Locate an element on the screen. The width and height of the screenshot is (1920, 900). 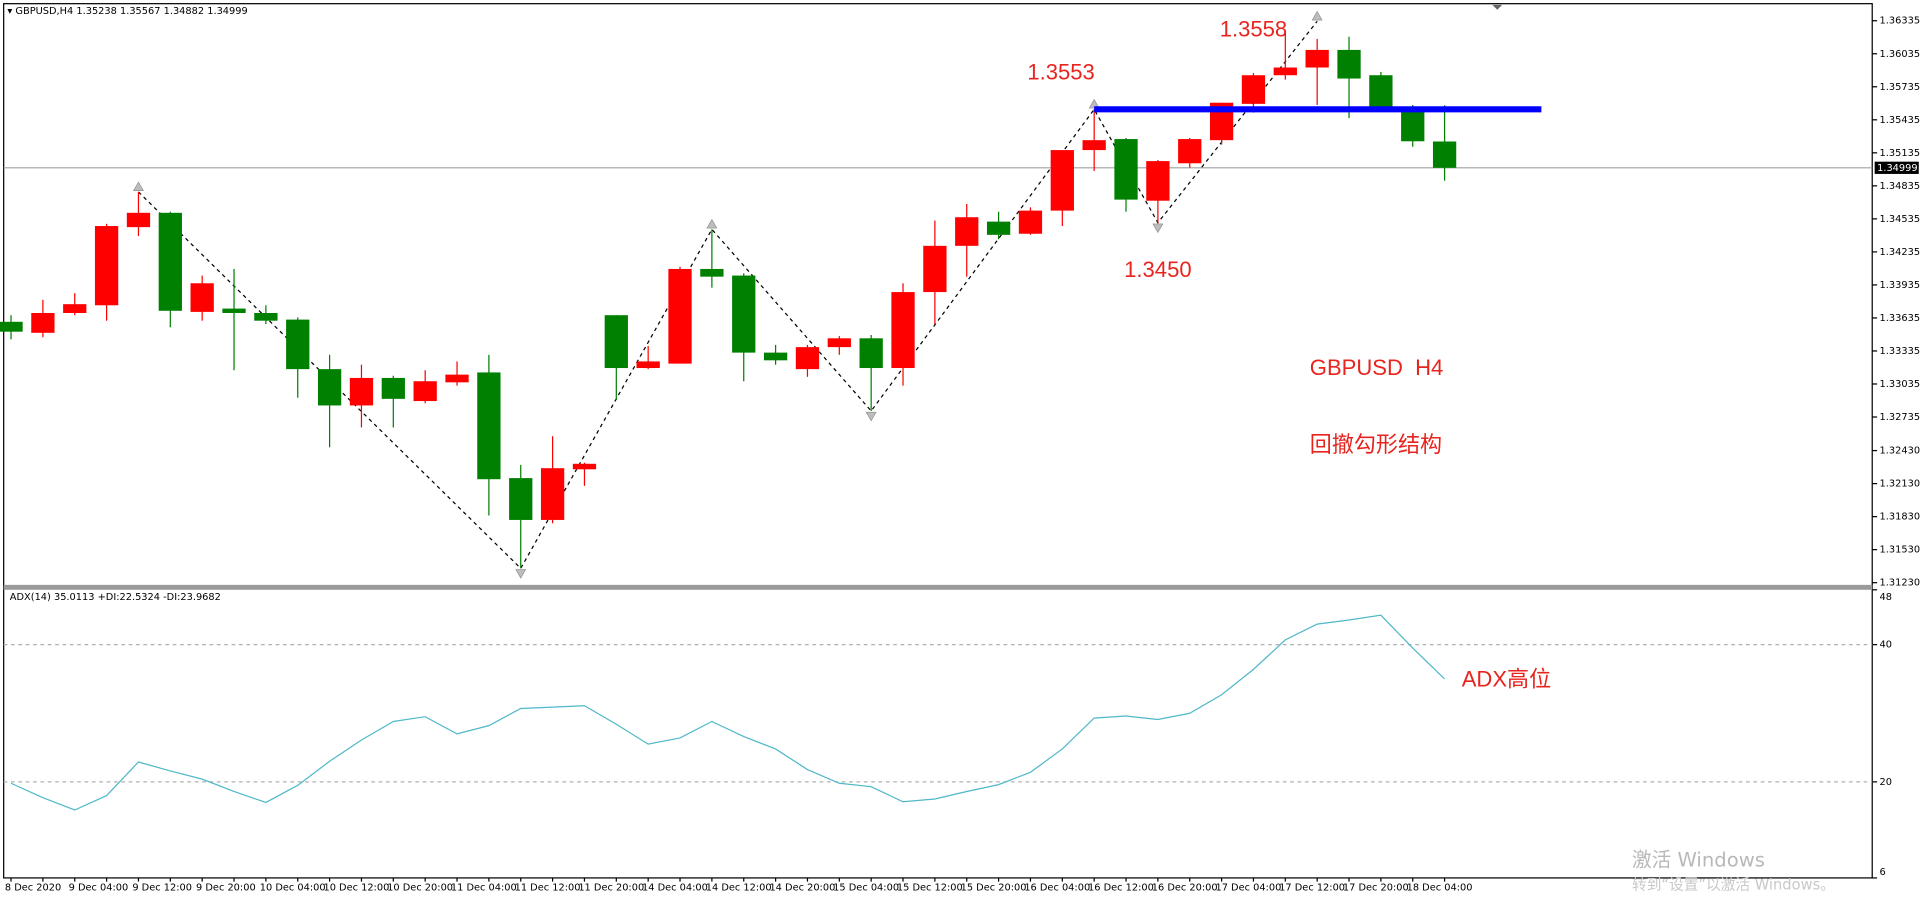
x-tick-label: 18 Dec 04:00 is located at coordinates (1440, 888).